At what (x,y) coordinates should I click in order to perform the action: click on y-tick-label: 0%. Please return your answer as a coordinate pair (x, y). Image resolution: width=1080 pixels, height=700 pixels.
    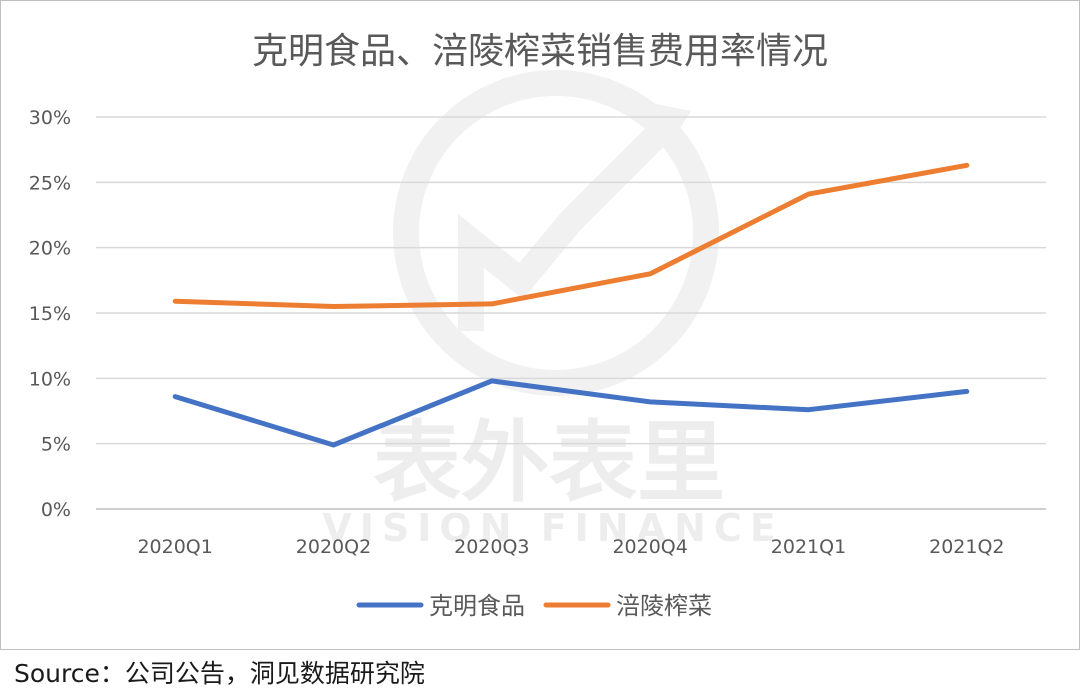
    Looking at the image, I should click on (56, 510).